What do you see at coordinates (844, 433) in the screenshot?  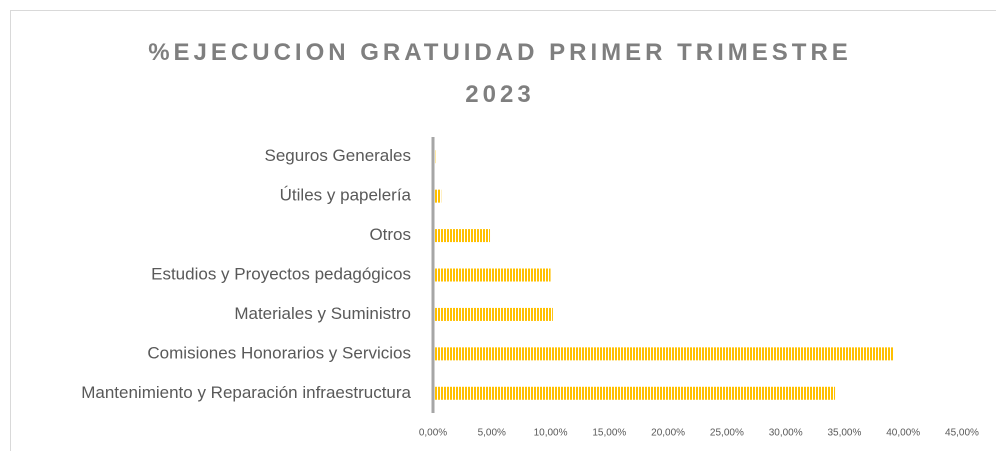 I see `x-tick-label: 35,00%` at bounding box center [844, 433].